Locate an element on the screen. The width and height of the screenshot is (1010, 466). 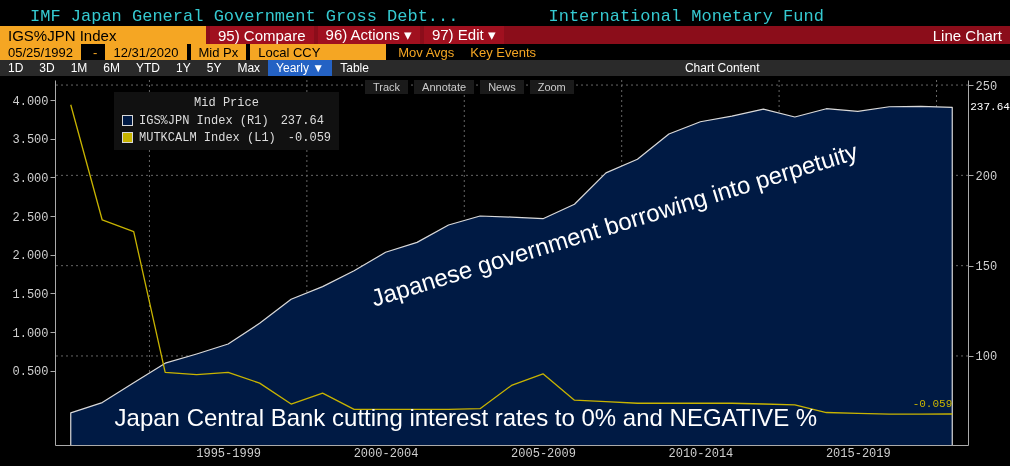
y-tick-label: 1.000 is located at coordinates (30, 333).